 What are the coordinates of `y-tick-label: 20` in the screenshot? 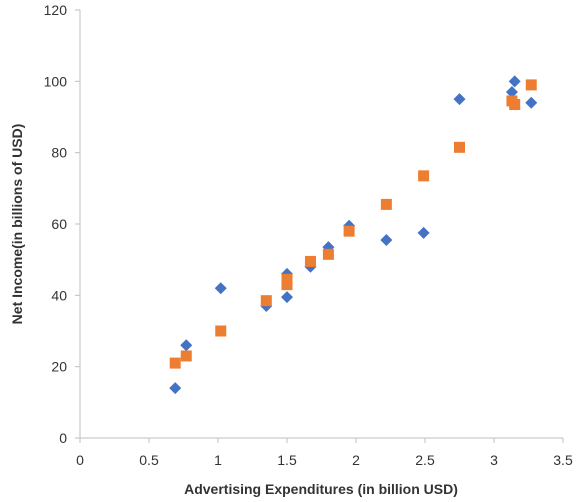 It's located at (59, 367).